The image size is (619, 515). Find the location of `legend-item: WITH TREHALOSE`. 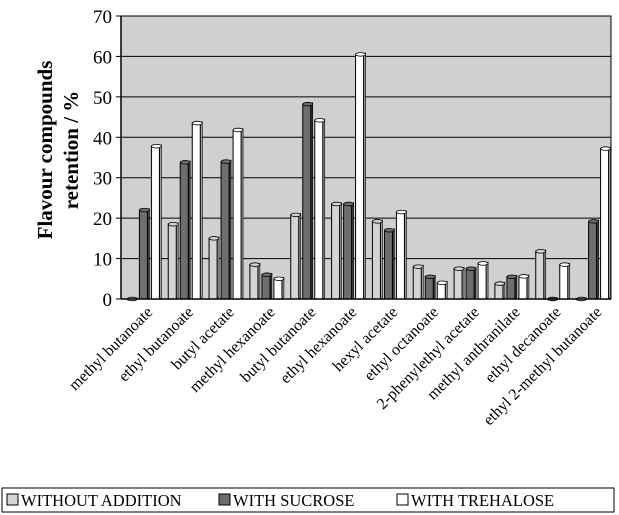

legend-item: WITH TREHALOSE is located at coordinates (475, 500).